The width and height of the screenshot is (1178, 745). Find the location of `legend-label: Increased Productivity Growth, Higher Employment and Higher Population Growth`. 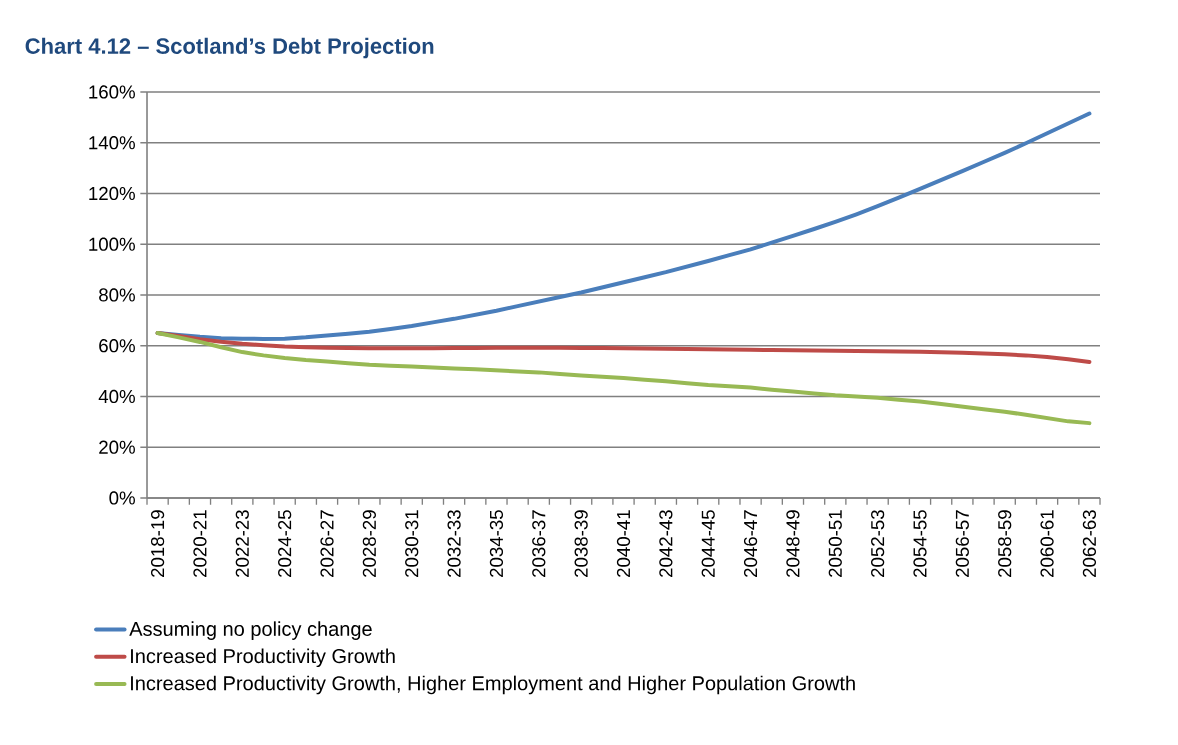

legend-label: Increased Productivity Growth, Higher Employment and Higher Population Growth is located at coordinates (493, 685).